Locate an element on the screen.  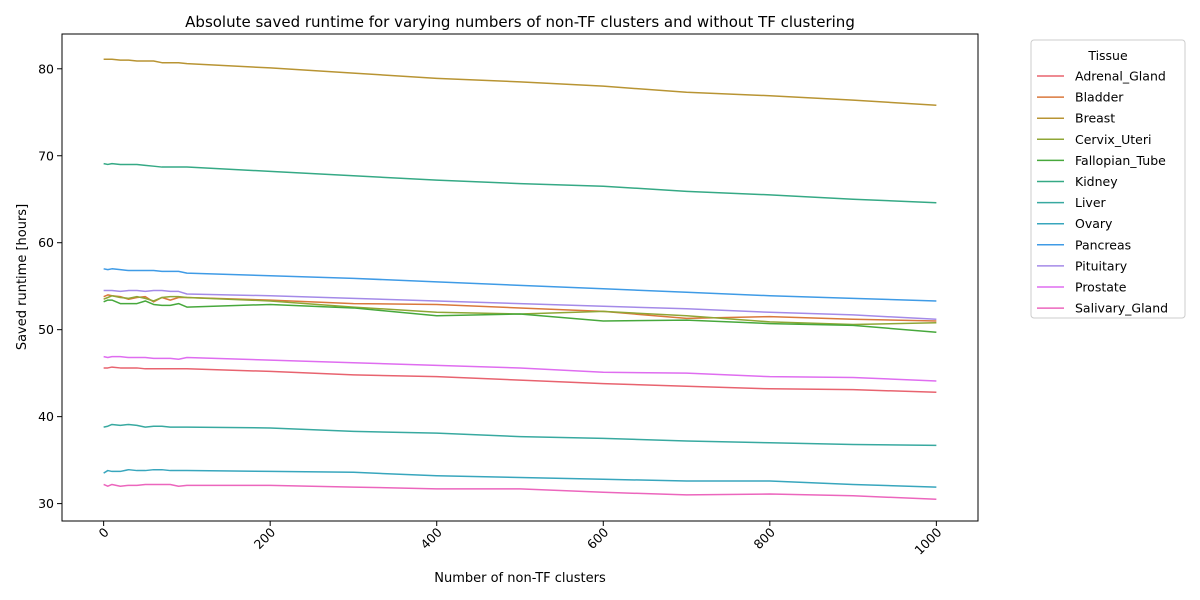
legend-label: Salivary_Gland is located at coordinates (1121, 308).